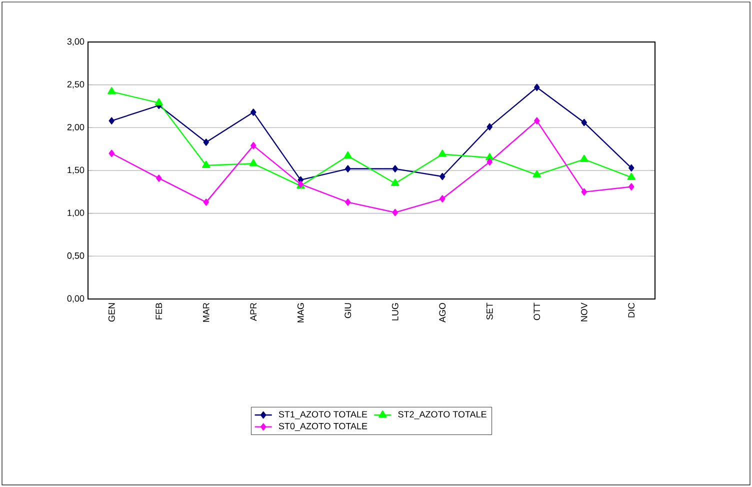  Describe the element at coordinates (111, 312) in the screenshot. I see `x-tick-label: GEN` at that location.